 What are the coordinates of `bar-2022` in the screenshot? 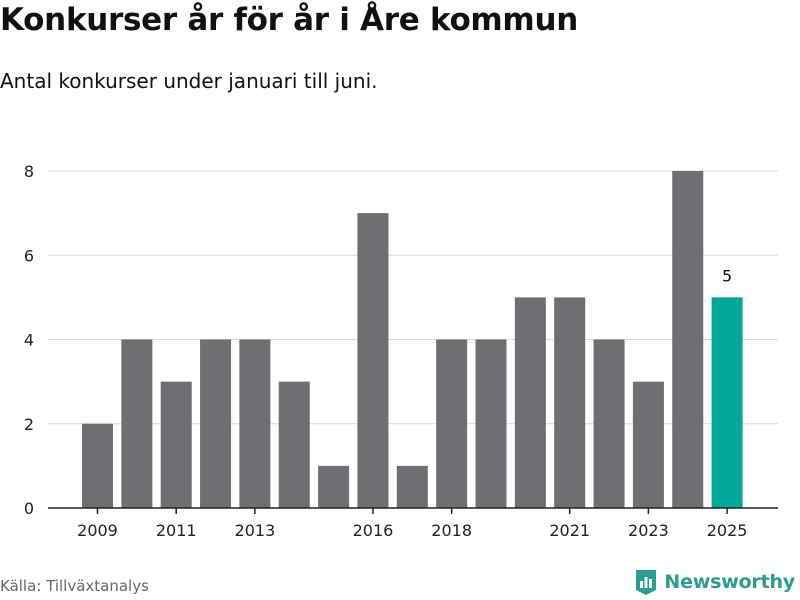 It's located at (609, 423).